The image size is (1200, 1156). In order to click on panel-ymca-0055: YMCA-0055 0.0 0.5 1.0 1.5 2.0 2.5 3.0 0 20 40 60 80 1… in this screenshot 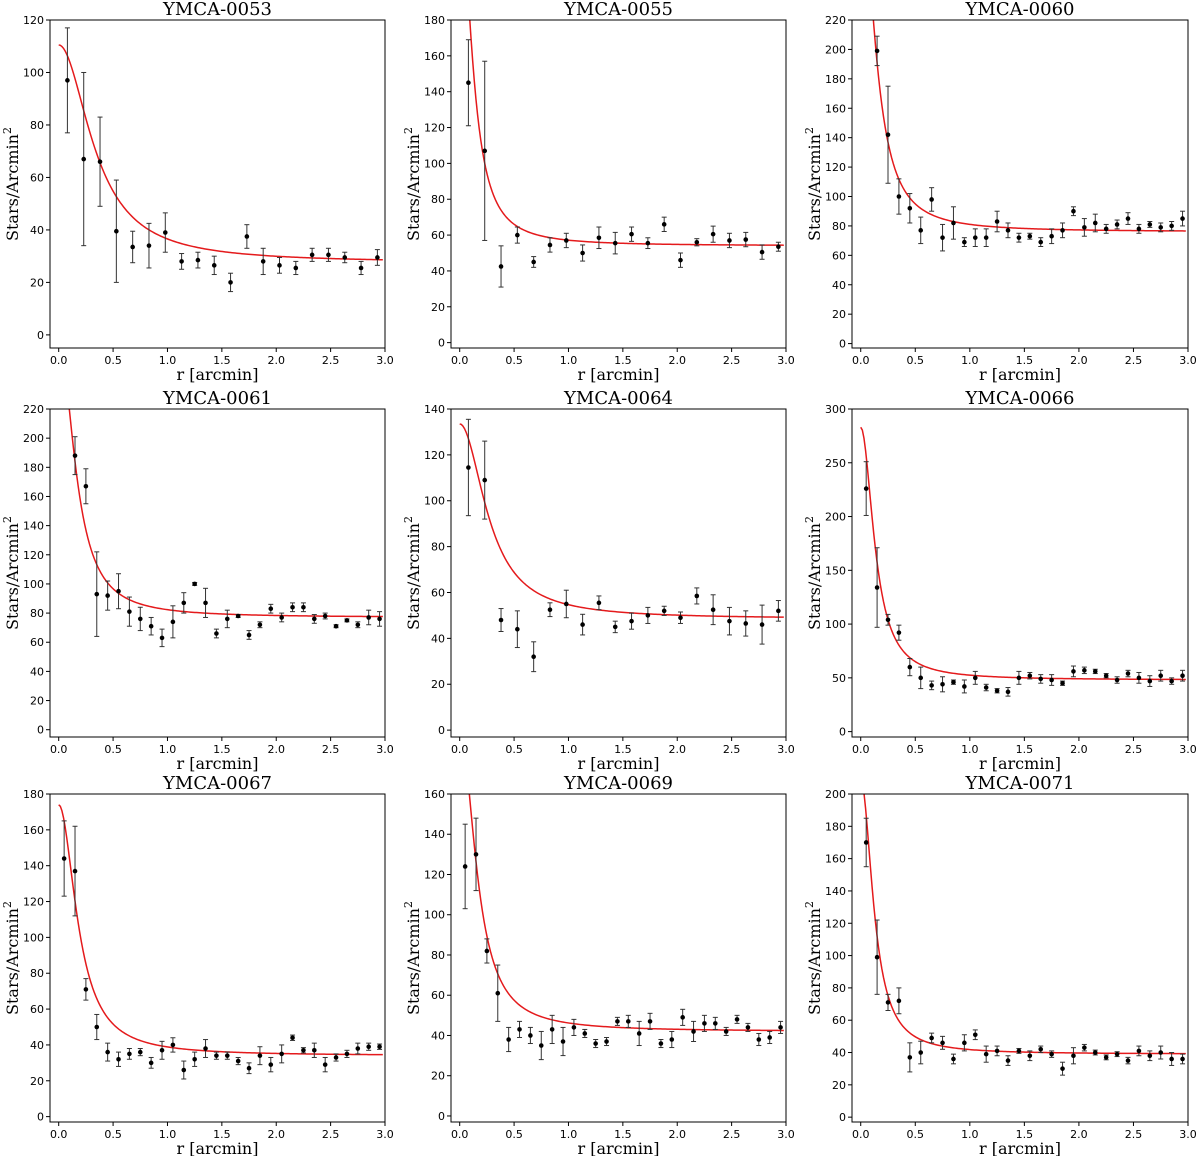, I will do `click(598, 192)`.